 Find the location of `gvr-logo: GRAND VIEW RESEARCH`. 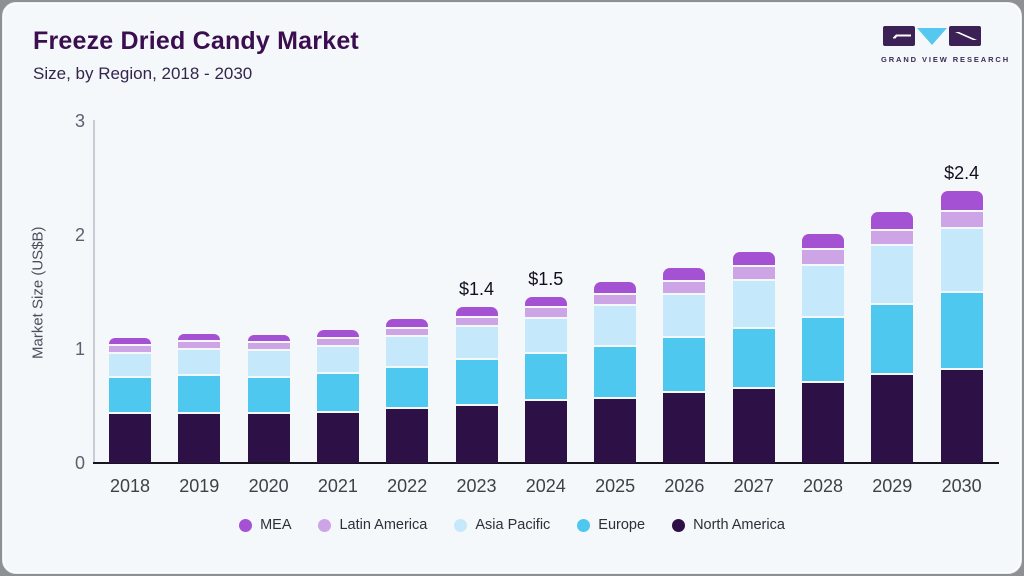

gvr-logo: GRAND VIEW RESEARCH is located at coordinates (946, 44).